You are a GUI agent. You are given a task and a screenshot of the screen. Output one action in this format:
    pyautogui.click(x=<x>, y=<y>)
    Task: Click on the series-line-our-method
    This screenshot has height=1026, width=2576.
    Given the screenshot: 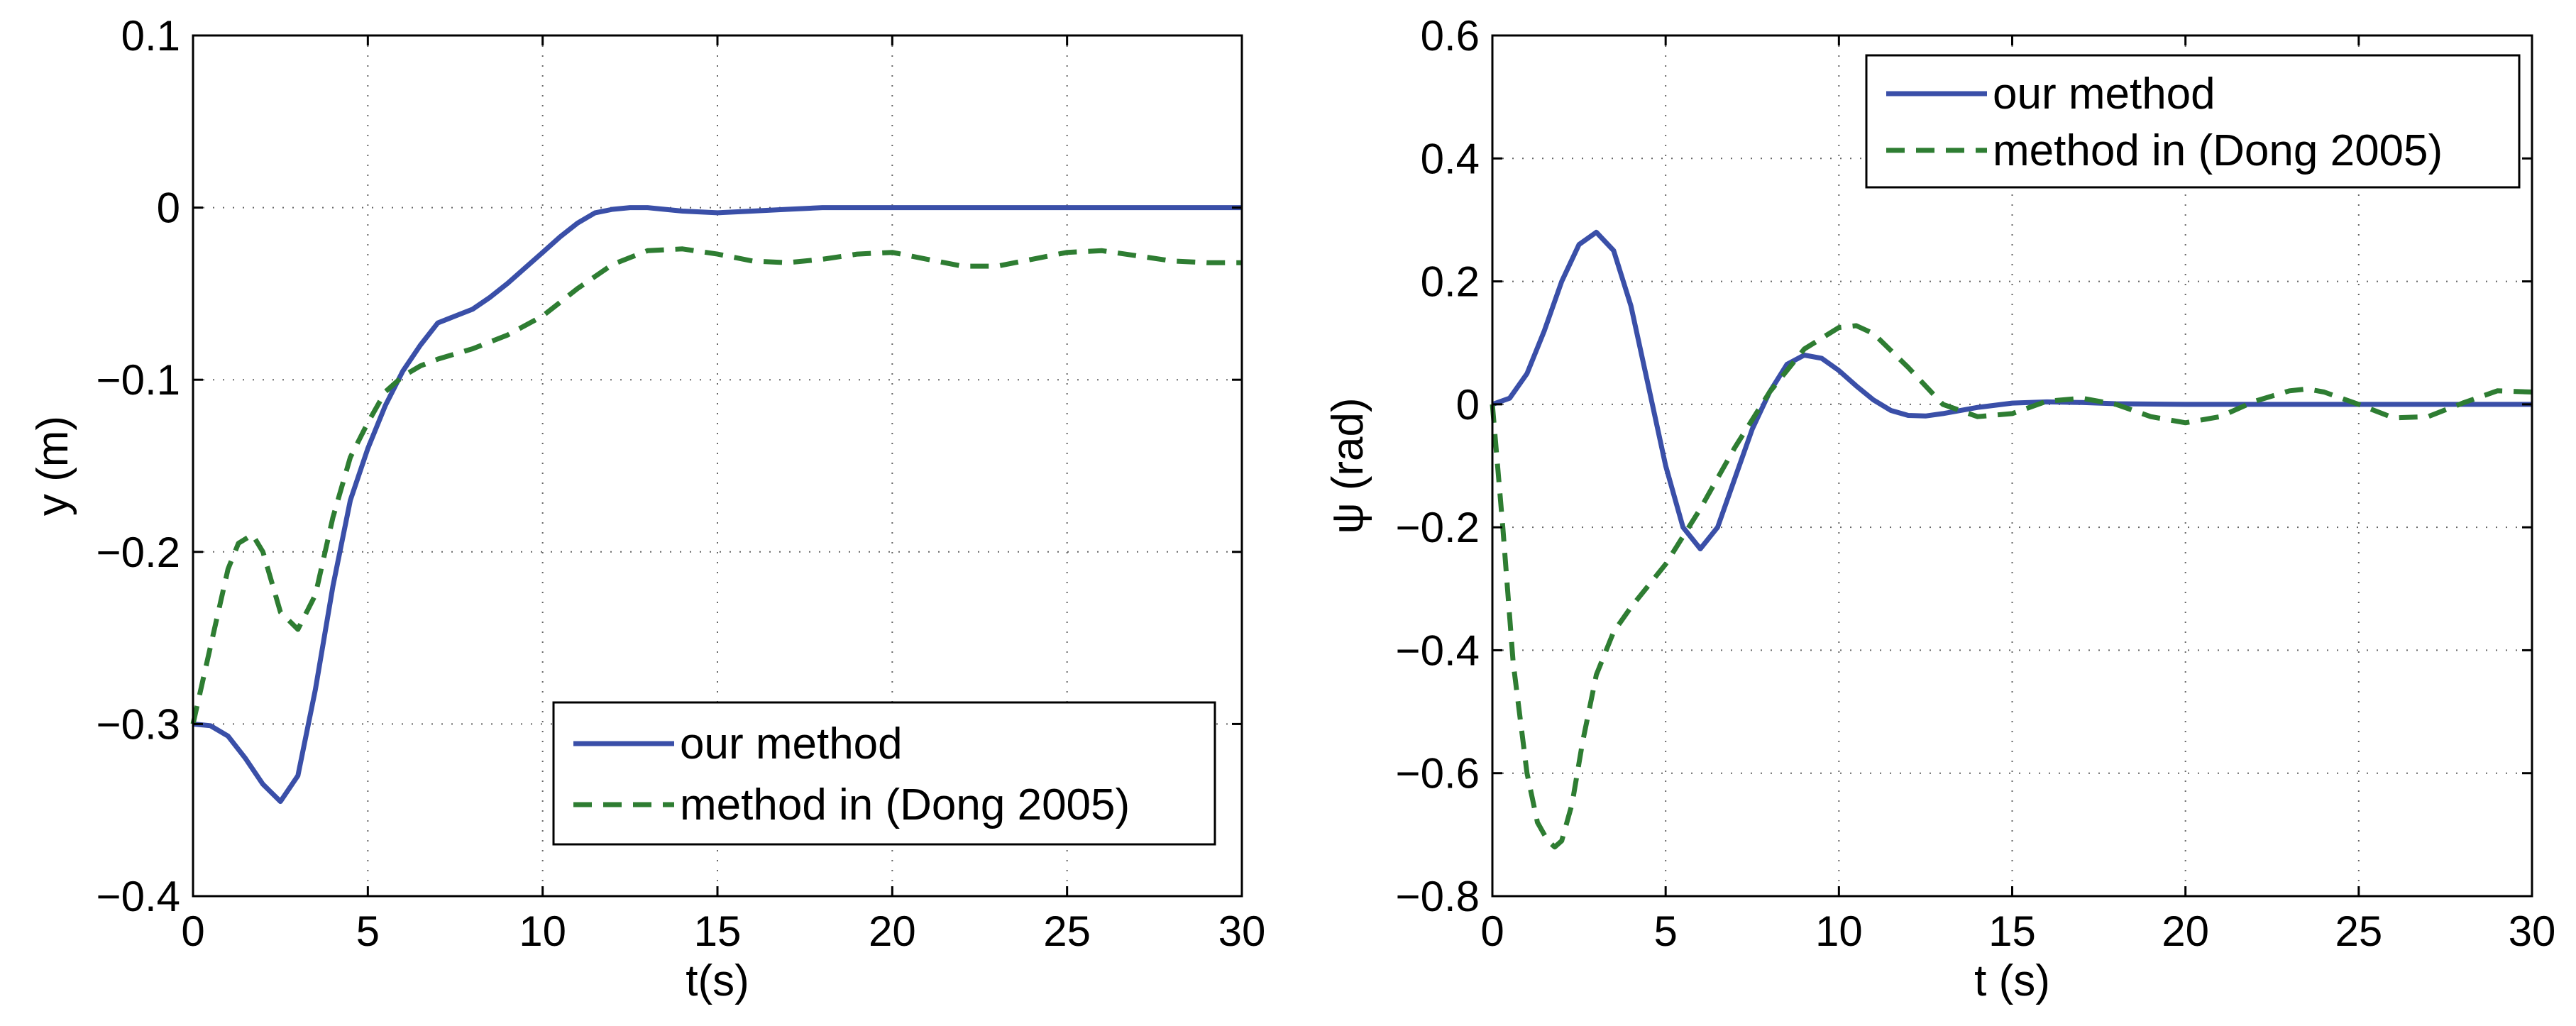 What is the action you would take?
    pyautogui.click(x=2011, y=390)
    